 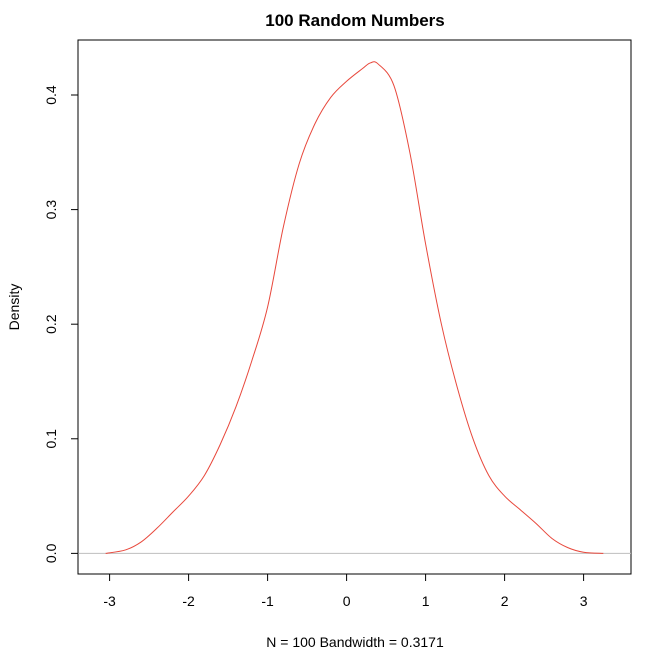 I want to click on y-tick-label: 0.1, so click(x=51, y=439).